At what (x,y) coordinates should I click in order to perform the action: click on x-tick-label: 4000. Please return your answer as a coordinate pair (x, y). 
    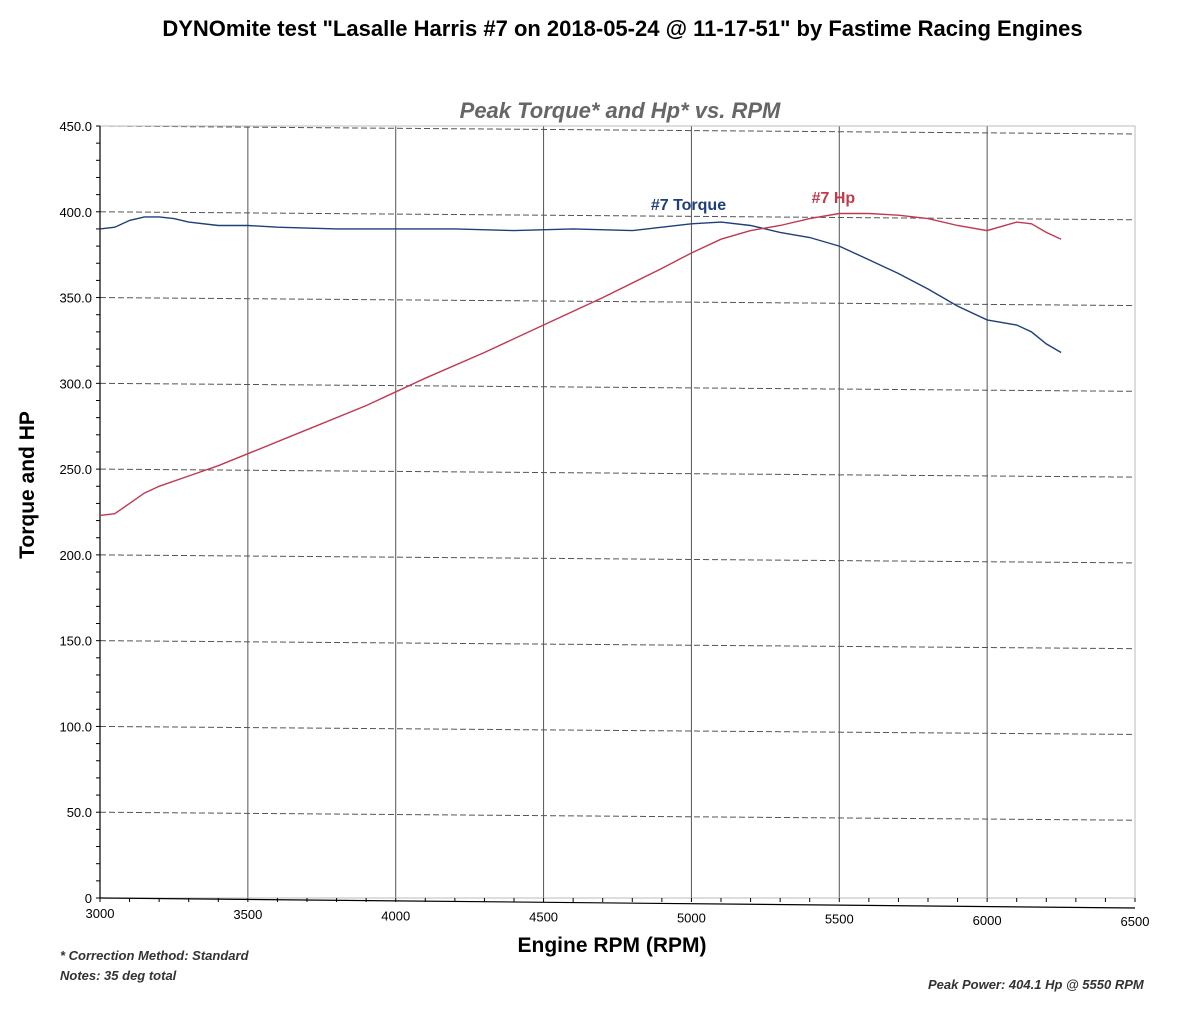
    Looking at the image, I should click on (395, 915).